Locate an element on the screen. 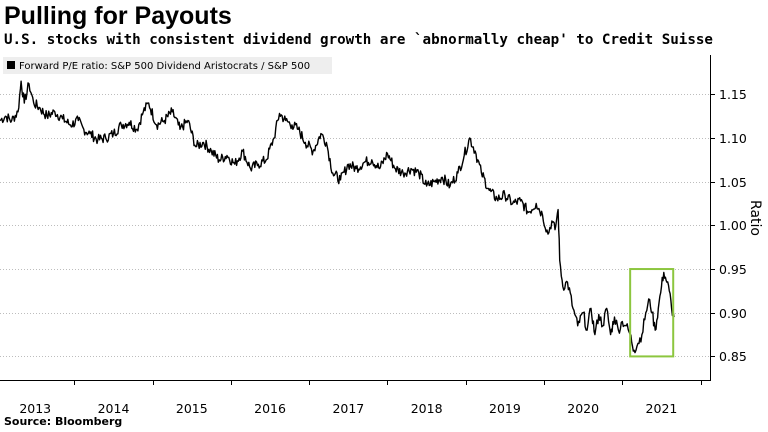 The height and width of the screenshot is (432, 768). y-tick-label: 1.00 is located at coordinates (733, 225).